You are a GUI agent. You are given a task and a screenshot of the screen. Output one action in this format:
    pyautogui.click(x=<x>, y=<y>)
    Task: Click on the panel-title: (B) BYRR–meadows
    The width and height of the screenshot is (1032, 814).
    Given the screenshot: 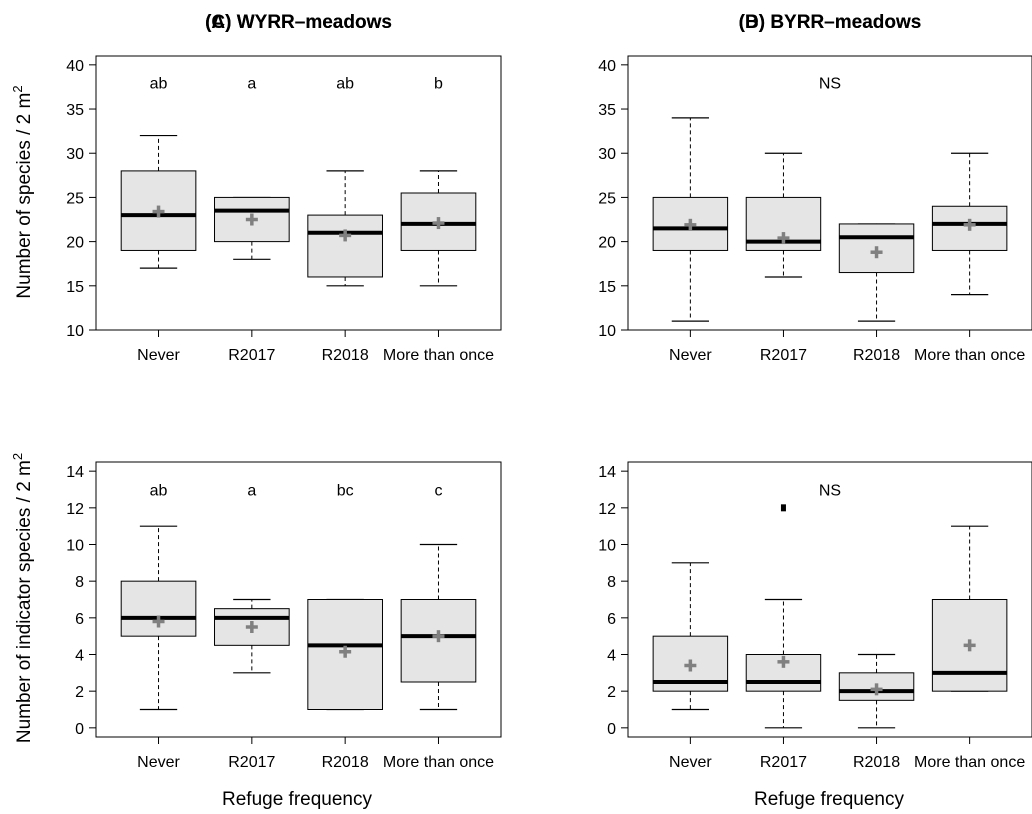 What is the action you would take?
    pyautogui.click(x=830, y=22)
    